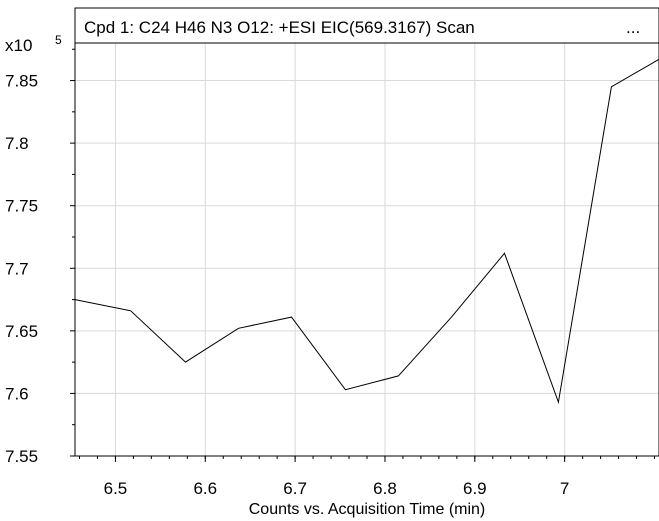 This screenshot has width=659, height=521. What do you see at coordinates (564, 488) in the screenshot?
I see `x-tick-label: 7` at bounding box center [564, 488].